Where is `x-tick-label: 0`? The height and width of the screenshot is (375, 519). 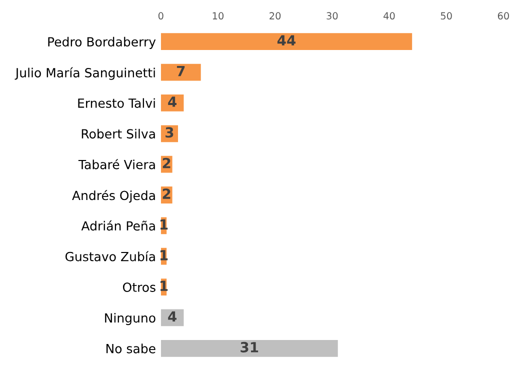 x-tick-label: 0 is located at coordinates (161, 16).